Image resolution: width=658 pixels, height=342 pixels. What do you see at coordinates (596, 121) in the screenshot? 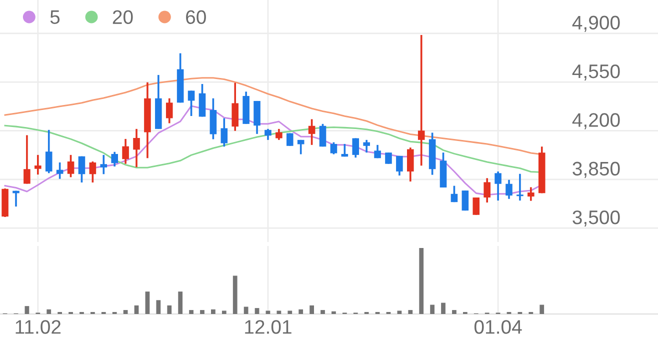
I see `y-tick-label: 4,200` at bounding box center [596, 121].